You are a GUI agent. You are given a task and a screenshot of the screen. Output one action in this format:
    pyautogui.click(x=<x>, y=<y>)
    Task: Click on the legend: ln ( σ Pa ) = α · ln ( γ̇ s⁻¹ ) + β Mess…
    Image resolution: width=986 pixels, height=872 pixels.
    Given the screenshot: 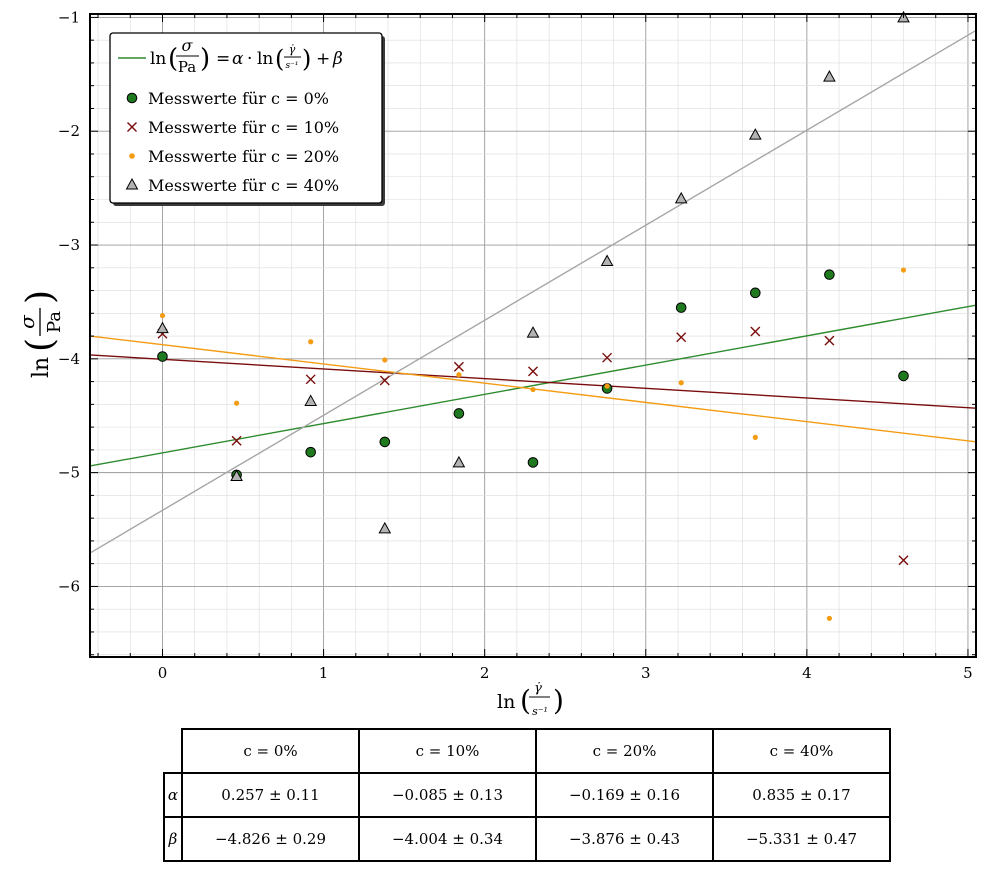 What is the action you would take?
    pyautogui.click(x=247, y=119)
    